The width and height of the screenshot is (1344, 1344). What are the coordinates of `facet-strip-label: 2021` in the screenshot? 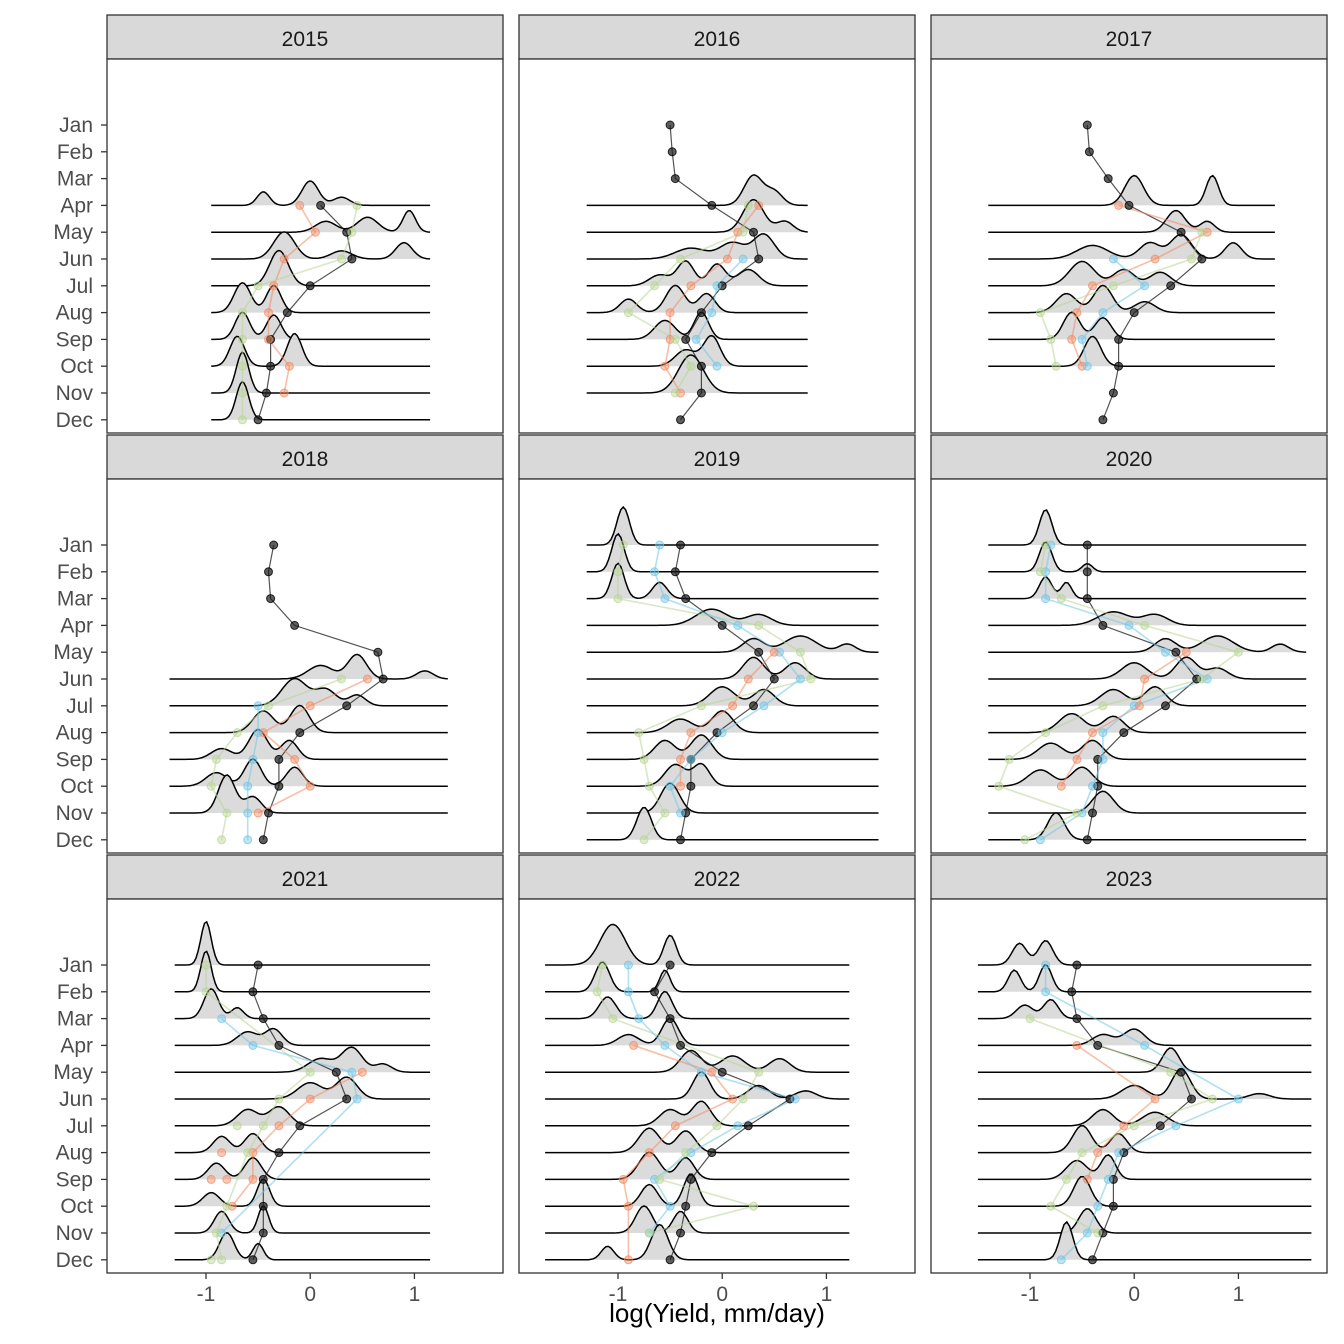 It's located at (305, 879).